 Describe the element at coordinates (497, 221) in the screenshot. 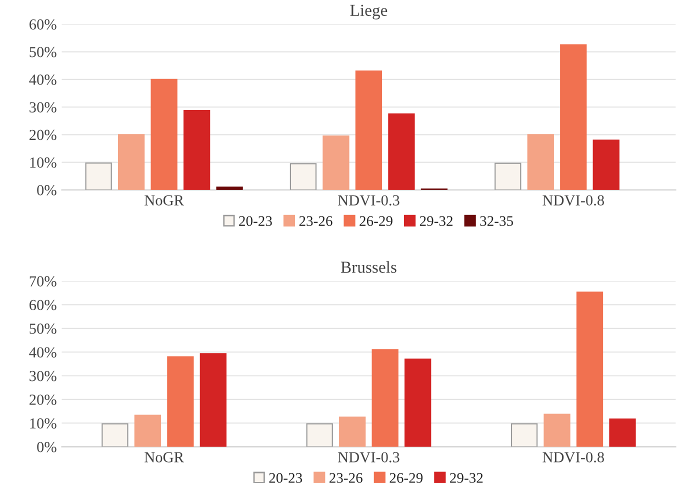

I see `legend-label: 32-35` at that location.